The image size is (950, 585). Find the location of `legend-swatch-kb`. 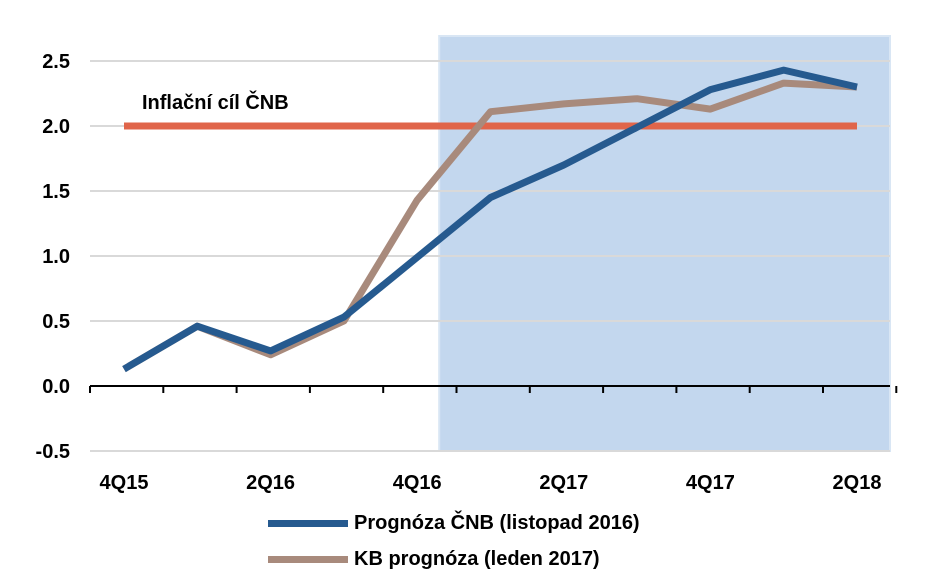

legend-swatch-kb is located at coordinates (308, 559).